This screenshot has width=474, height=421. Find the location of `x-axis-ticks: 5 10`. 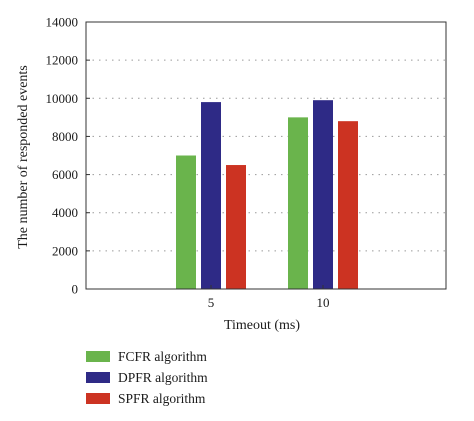

x-axis-ticks: 5 10 is located at coordinates (269, 297).